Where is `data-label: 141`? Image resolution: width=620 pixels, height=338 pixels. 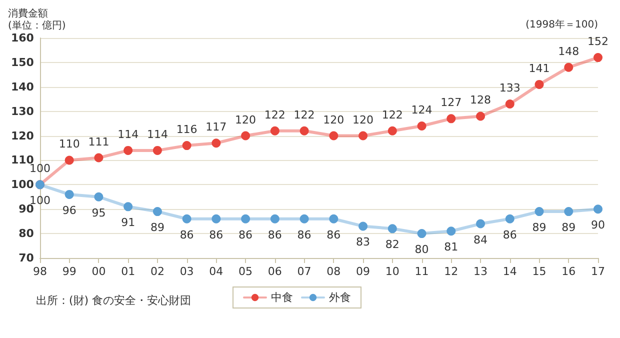
data-label: 141 is located at coordinates (539, 68).